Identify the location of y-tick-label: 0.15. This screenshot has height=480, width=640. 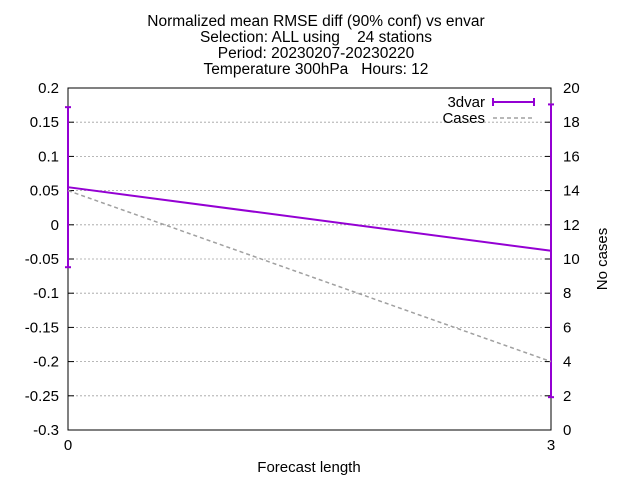
(44, 122).